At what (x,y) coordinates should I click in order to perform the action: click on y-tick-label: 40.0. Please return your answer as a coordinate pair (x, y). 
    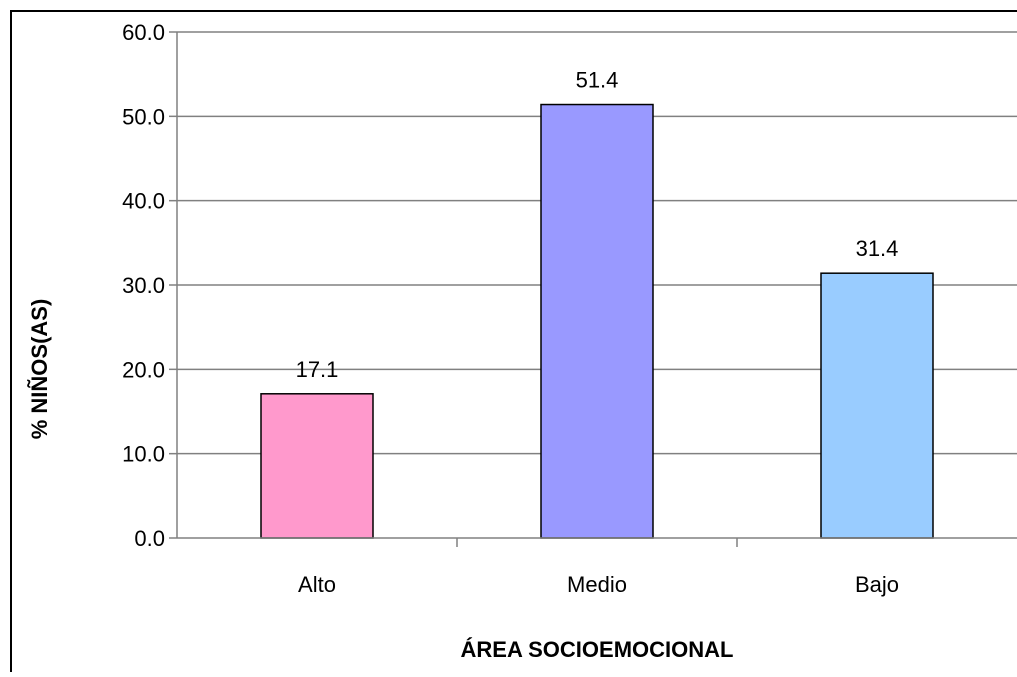
    Looking at the image, I should click on (143, 201).